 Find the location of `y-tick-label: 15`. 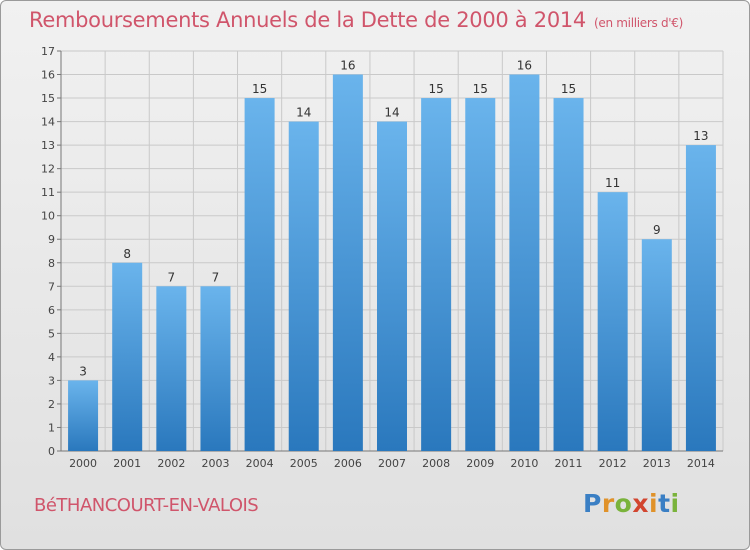

y-tick-label: 15 is located at coordinates (48, 98).